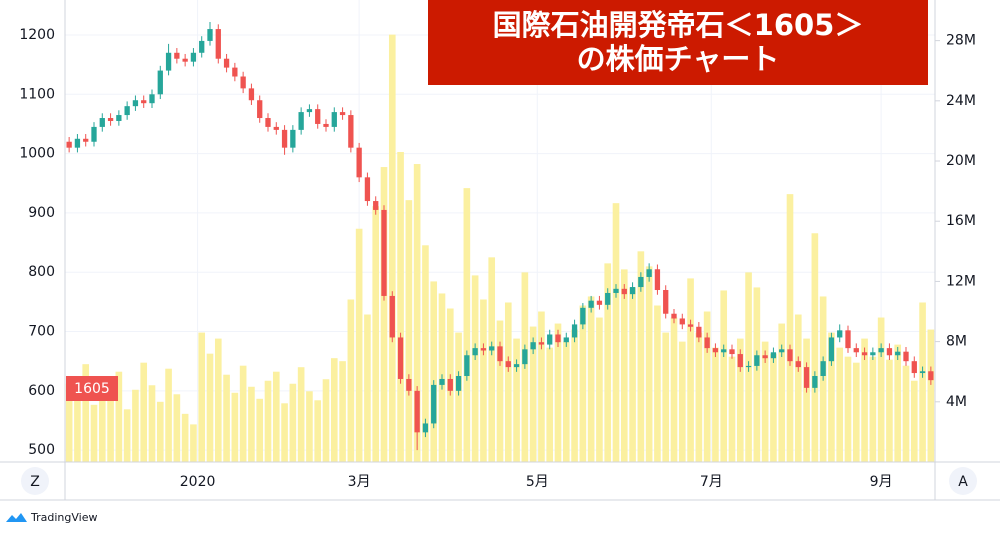 The width and height of the screenshot is (1000, 533). What do you see at coordinates (41, 391) in the screenshot?
I see `y-tick-label: 600` at bounding box center [41, 391].